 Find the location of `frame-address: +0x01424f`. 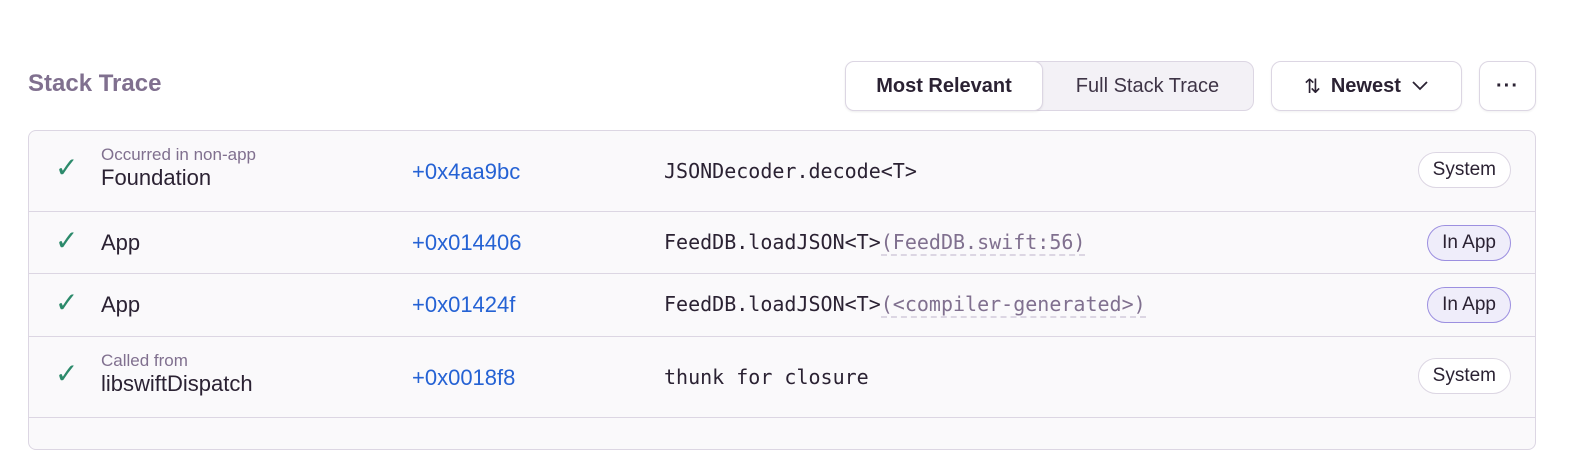

frame-address: +0x01424f is located at coordinates (464, 304).